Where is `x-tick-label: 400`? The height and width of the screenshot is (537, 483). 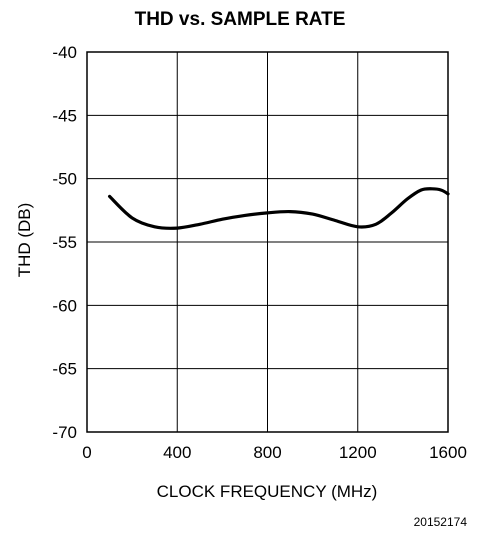
x-tick-label: 400 is located at coordinates (177, 452).